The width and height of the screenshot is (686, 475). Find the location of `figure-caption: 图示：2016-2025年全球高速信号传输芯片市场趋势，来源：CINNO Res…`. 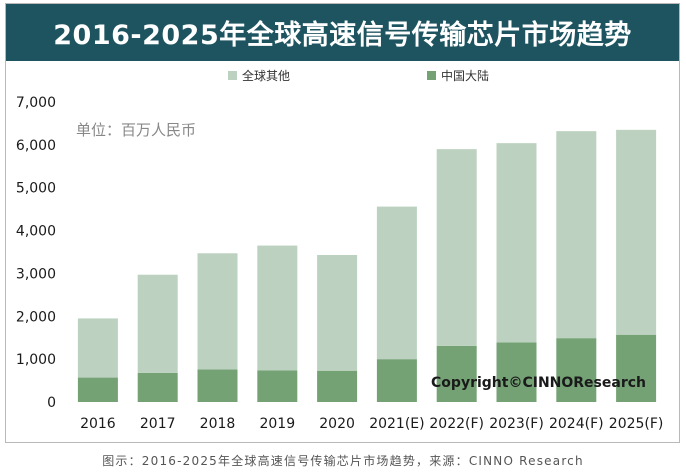

figure-caption: 图示：2016-2025年全球高速信号传输芯片市场趋势，来源：CINNO Res… is located at coordinates (343, 461).